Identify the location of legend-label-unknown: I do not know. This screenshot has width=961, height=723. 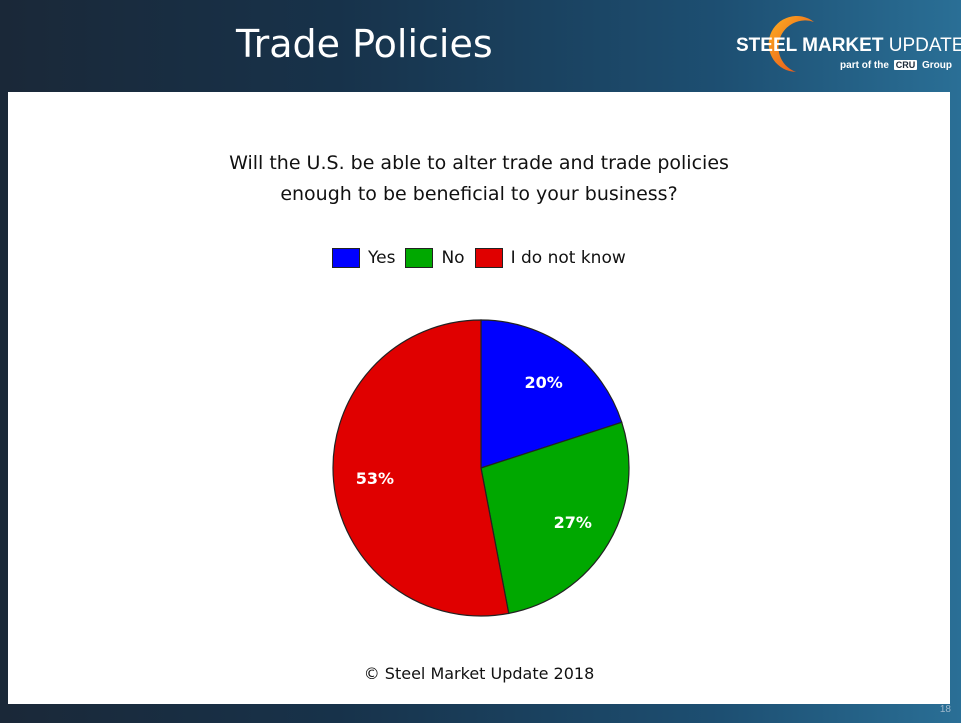
(568, 258).